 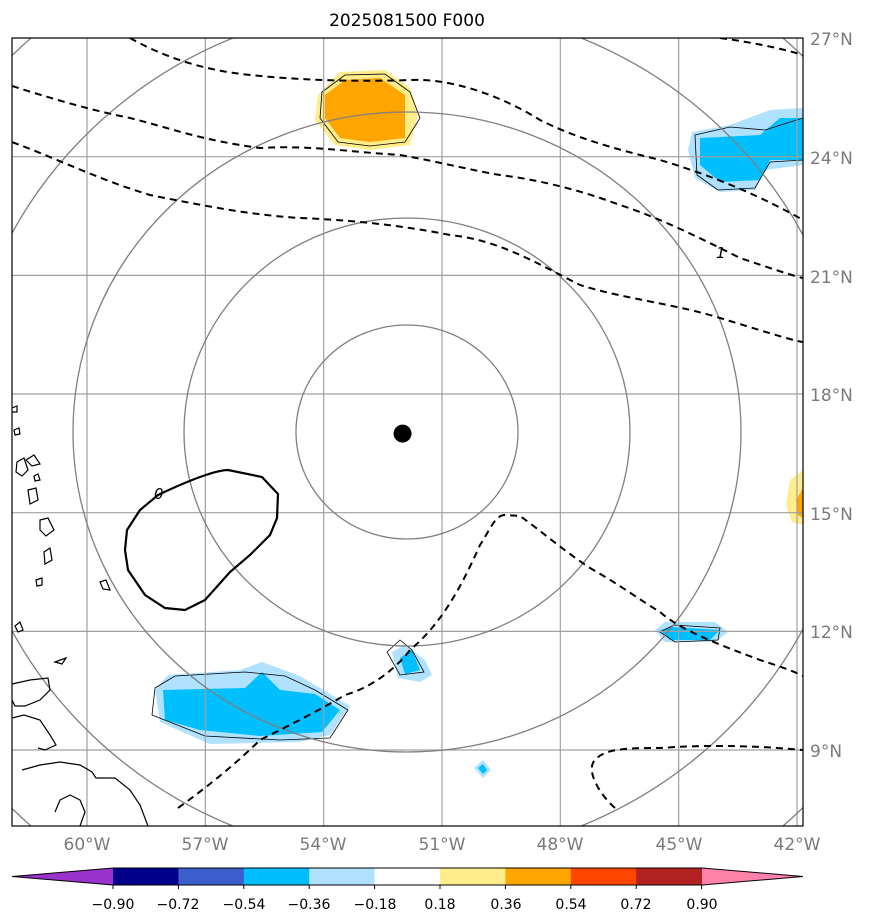 I want to click on lon-label: 51°W, so click(x=442, y=845).